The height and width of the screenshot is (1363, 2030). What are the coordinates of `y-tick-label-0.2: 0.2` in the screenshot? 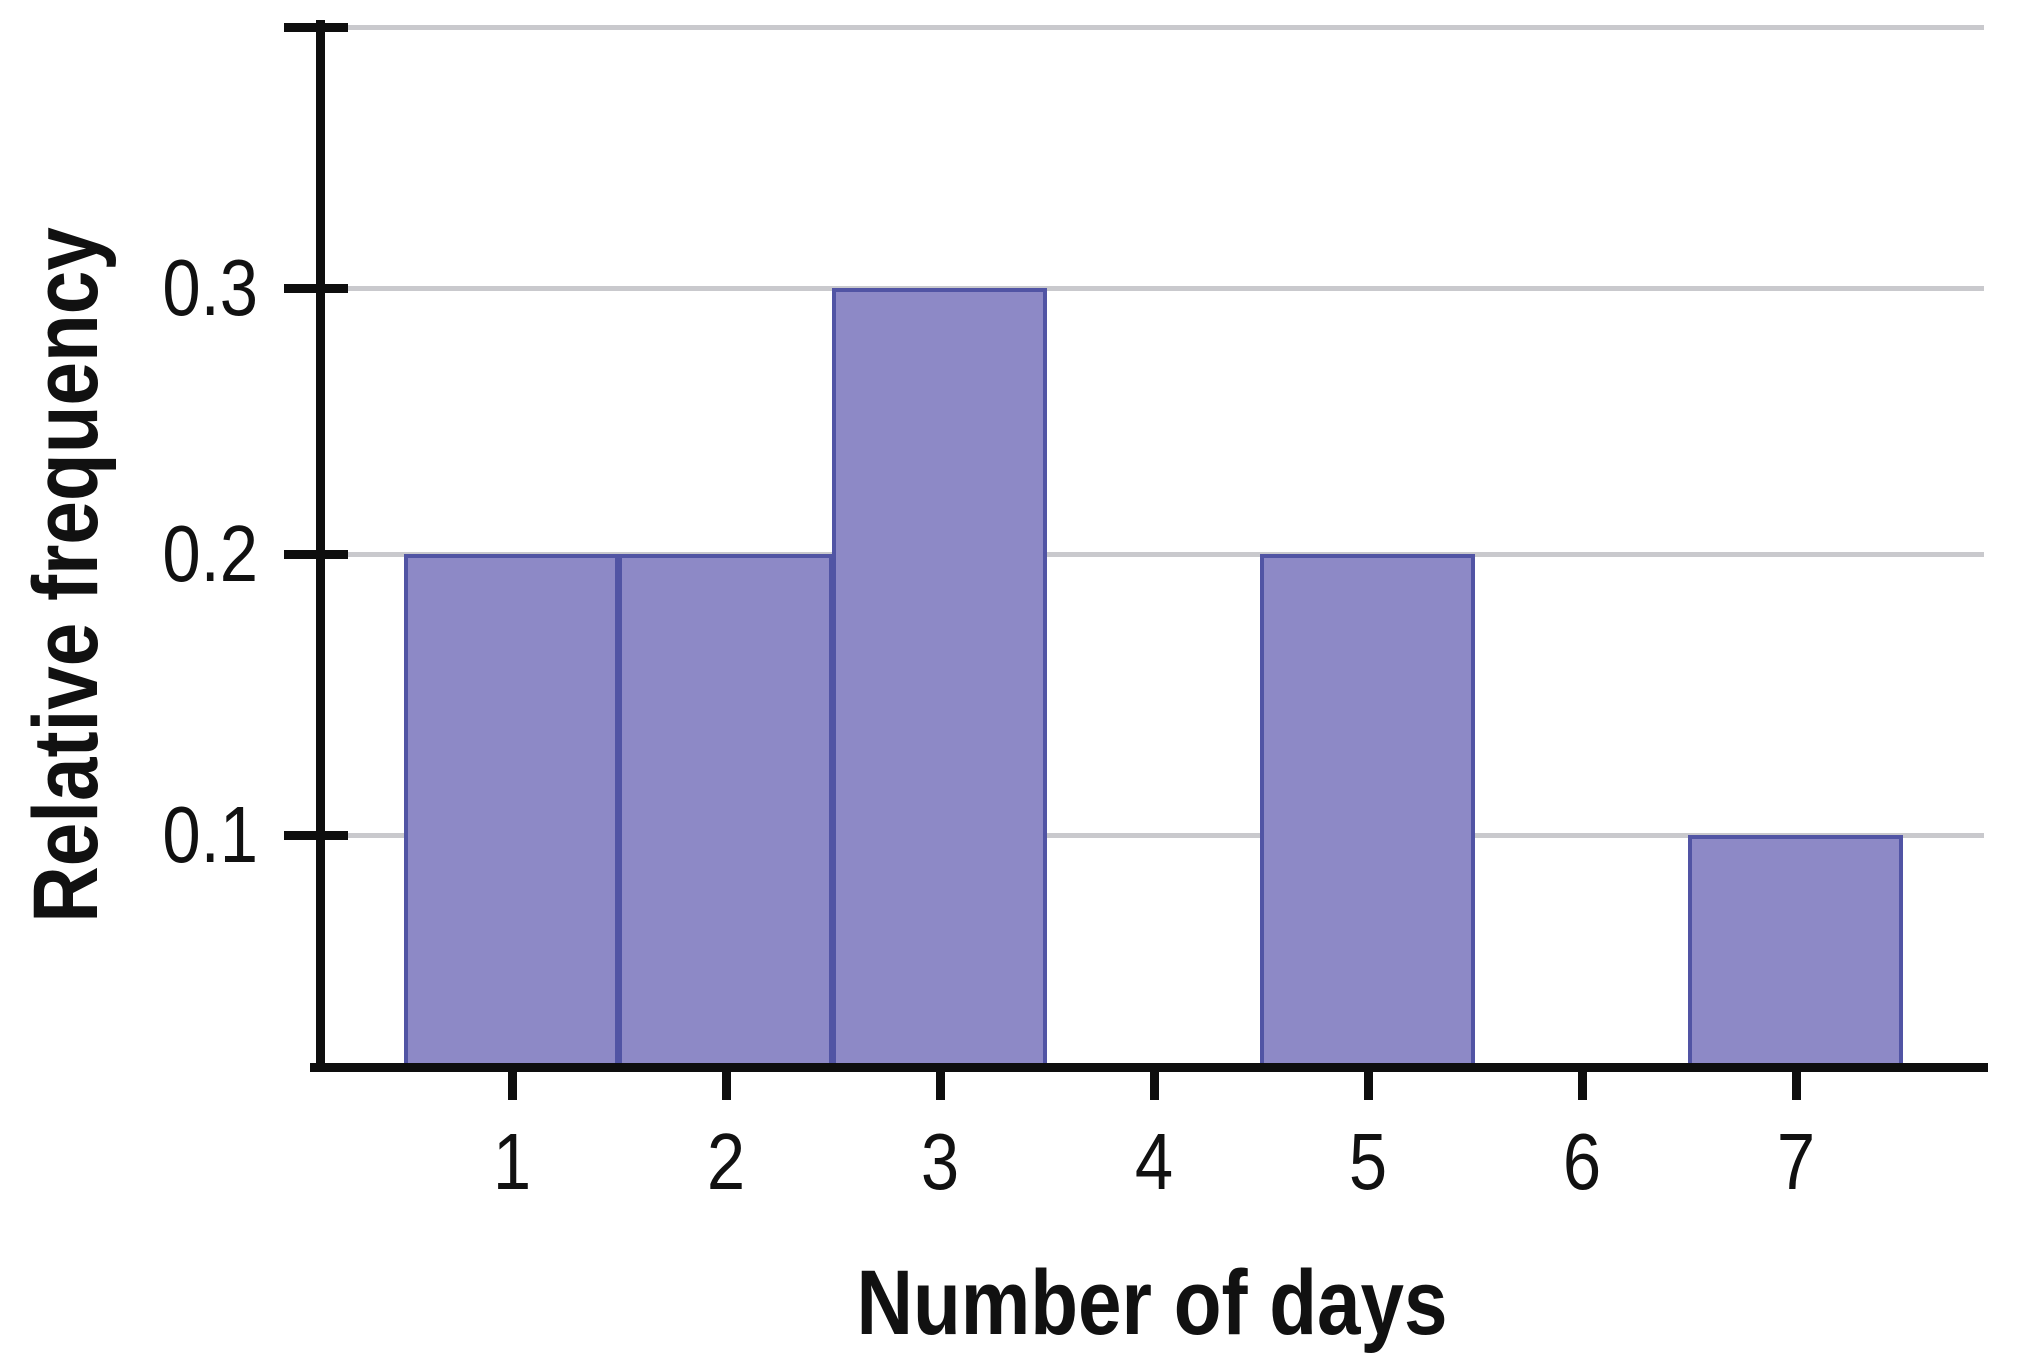 It's located at (210, 553).